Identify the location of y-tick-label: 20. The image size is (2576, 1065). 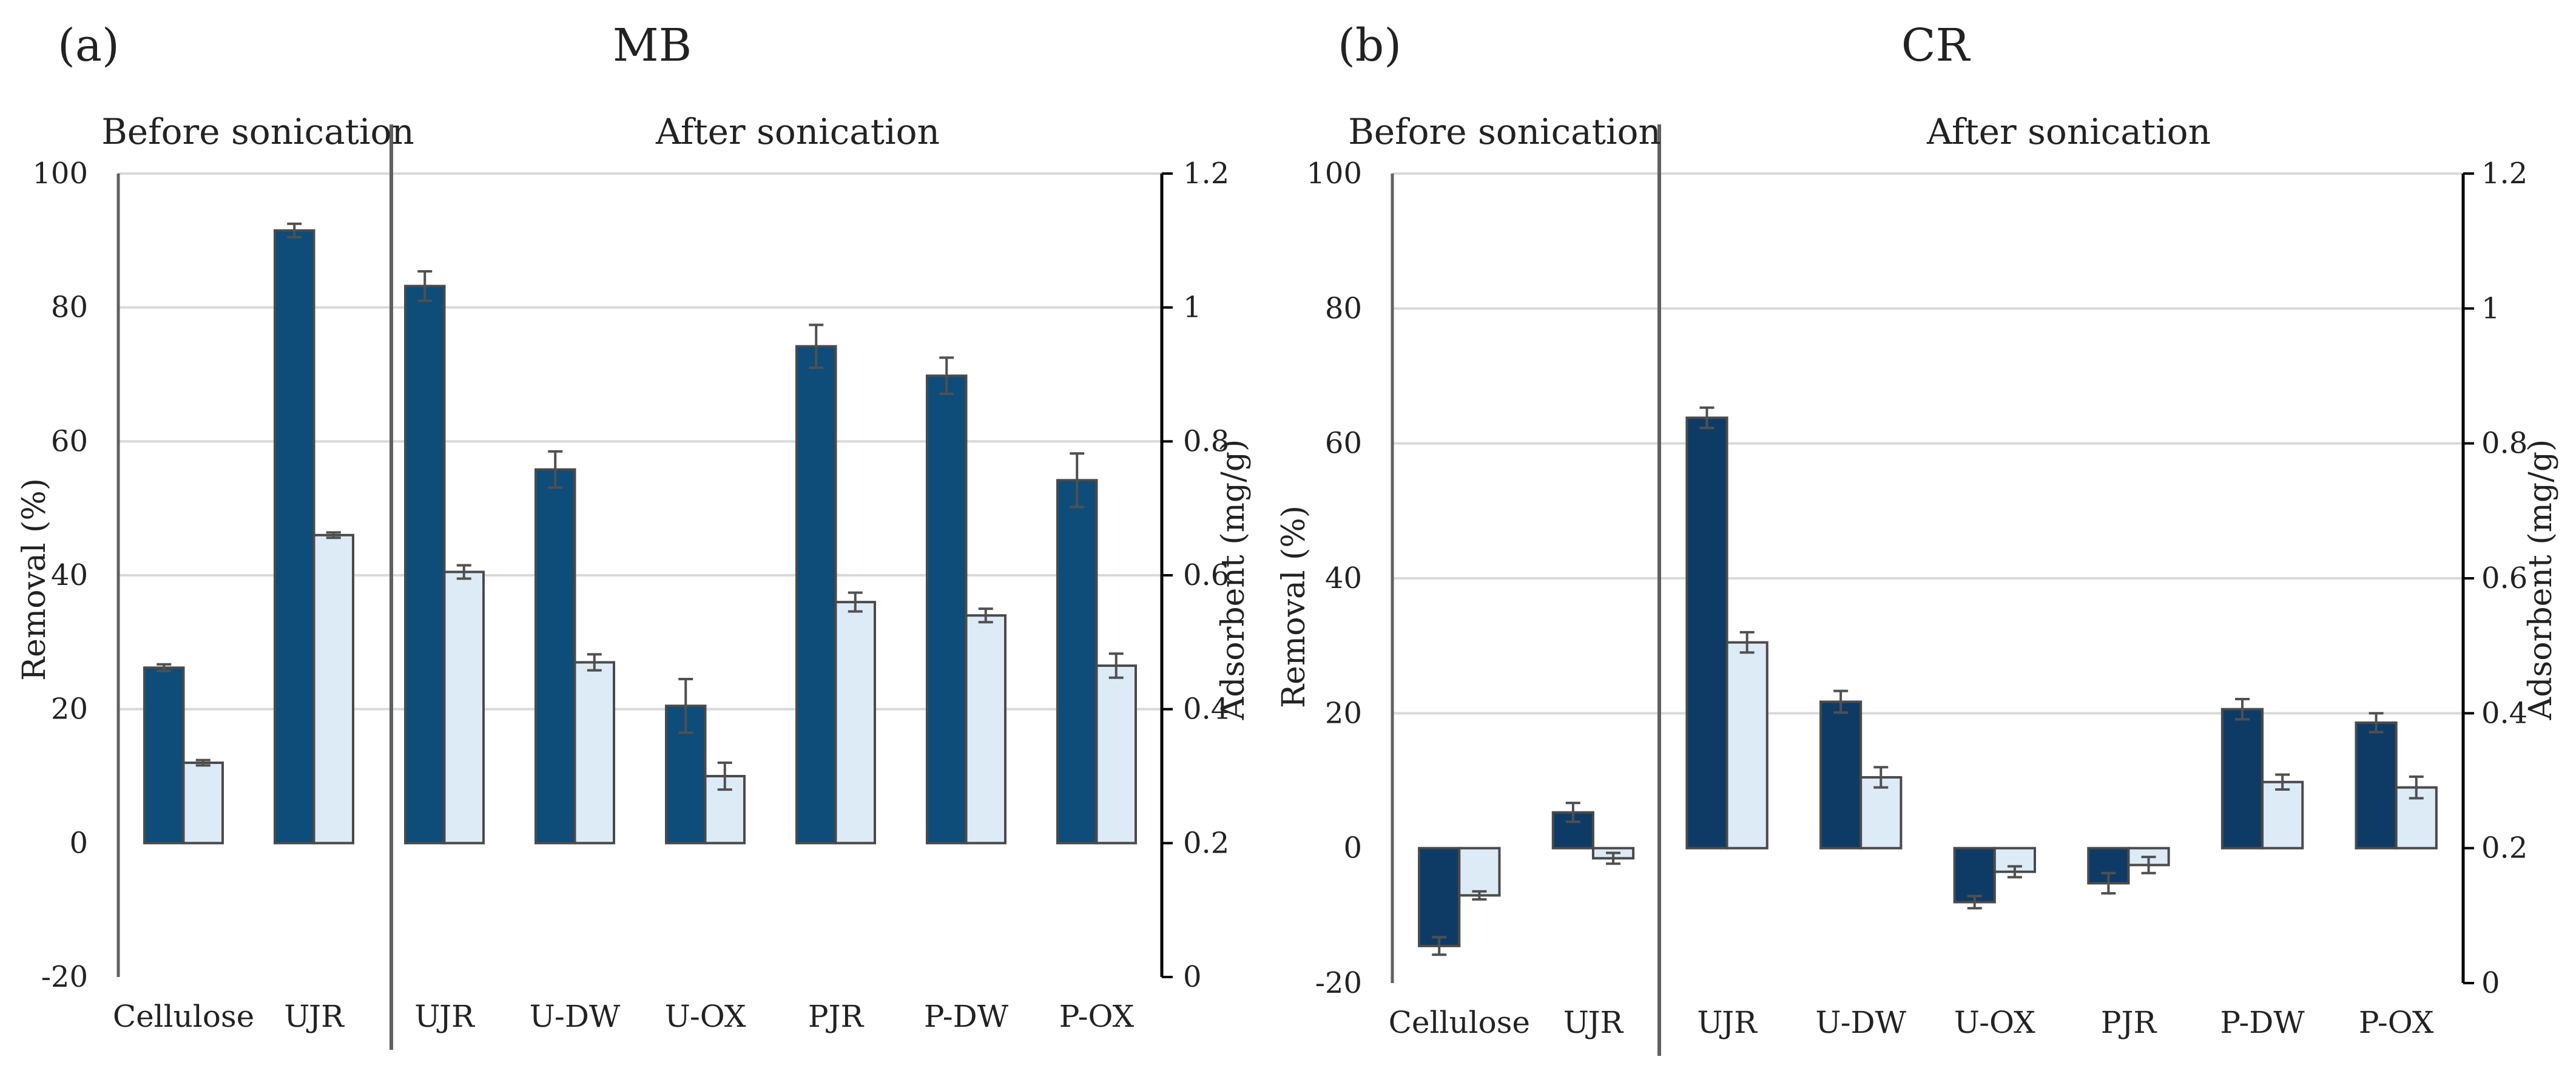
(1343, 713).